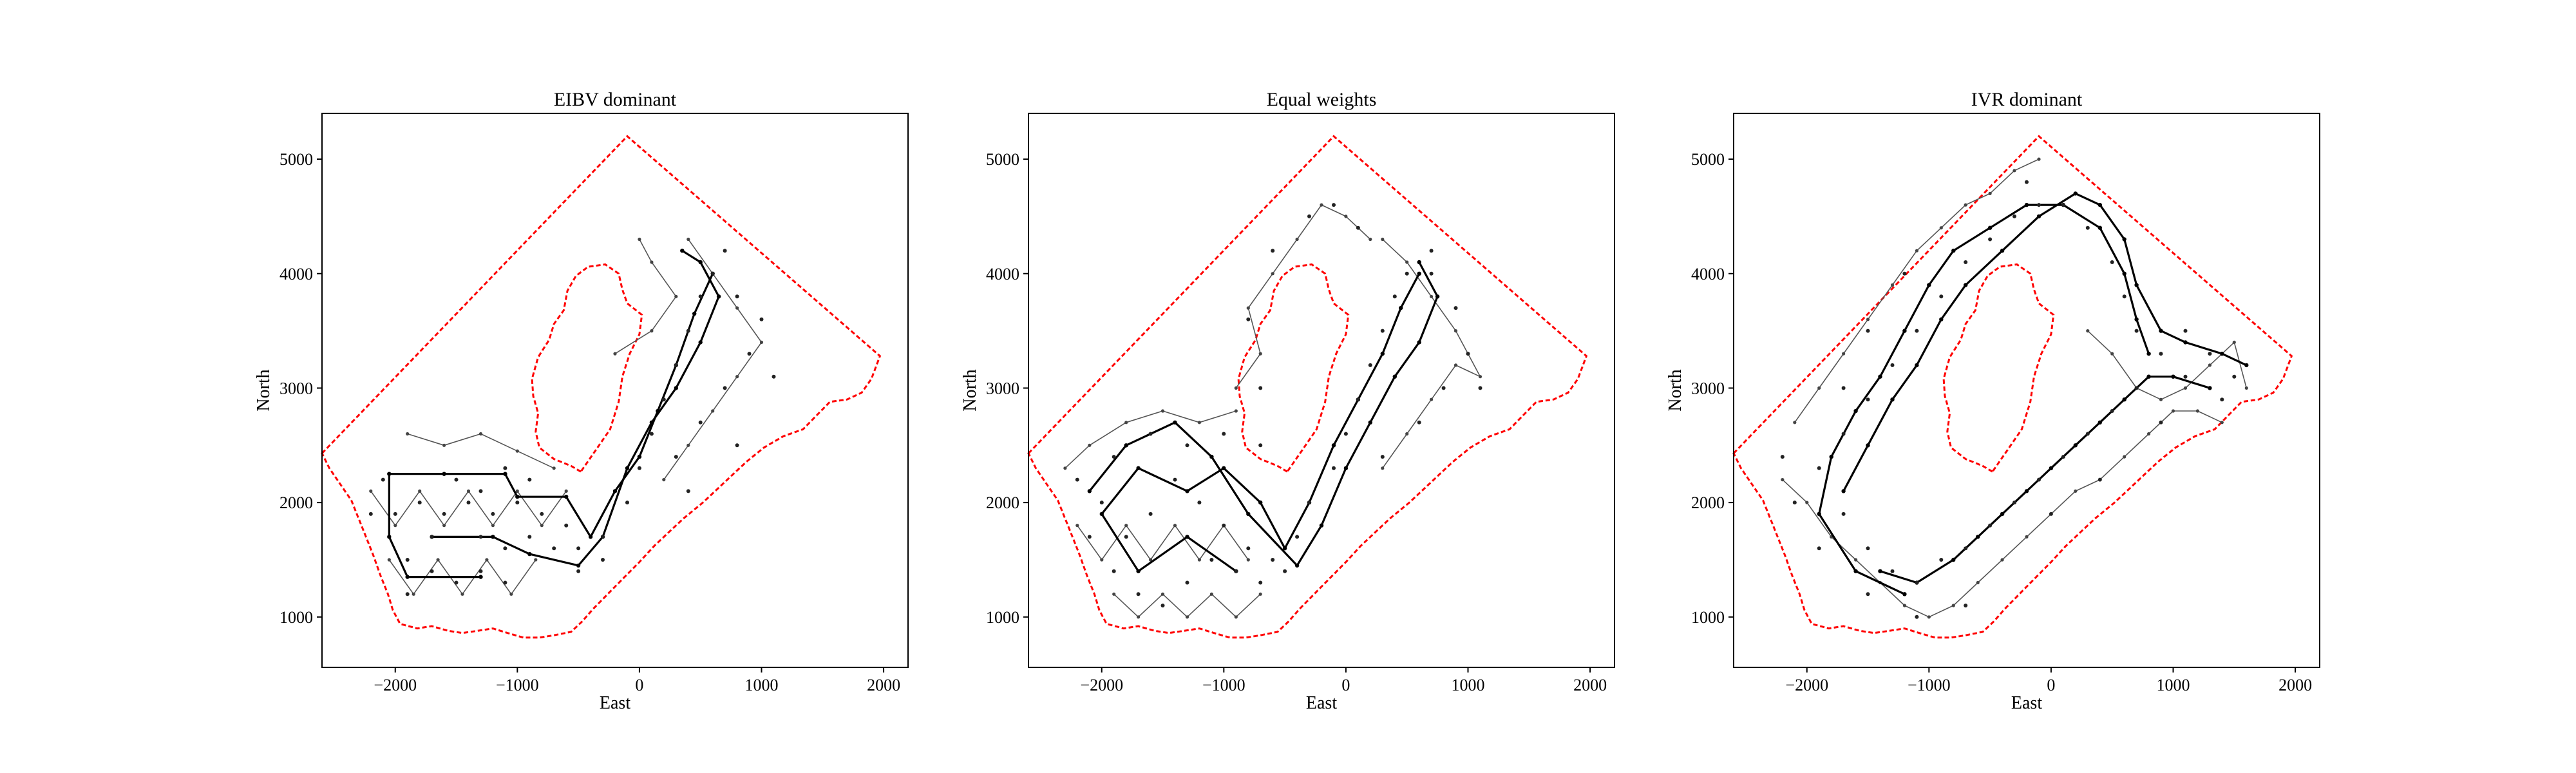 The height and width of the screenshot is (773, 2576). What do you see at coordinates (301, 388) in the screenshot?
I see `y-ticks: 1000 2000 3000 4000 5000` at bounding box center [301, 388].